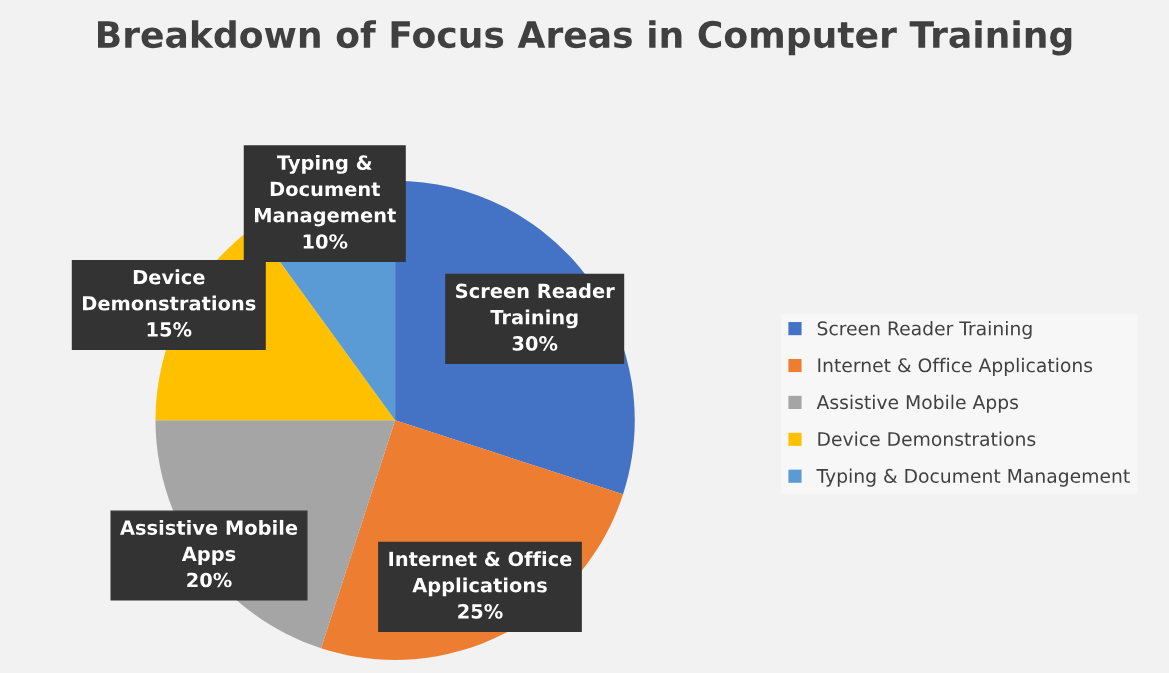  Describe the element at coordinates (209, 553) in the screenshot. I see `data-label: Assistive Mobile Apps 20%` at that location.